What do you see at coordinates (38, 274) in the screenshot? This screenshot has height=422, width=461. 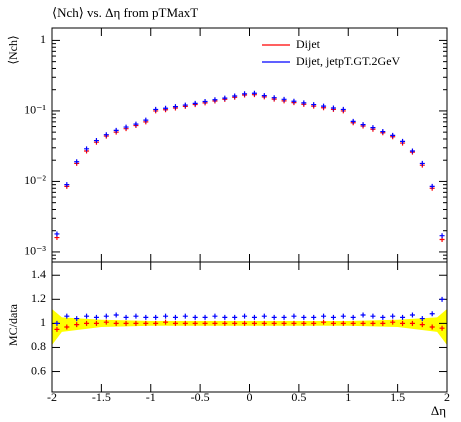 I see `y-tick-label: 1.4` at bounding box center [38, 274].